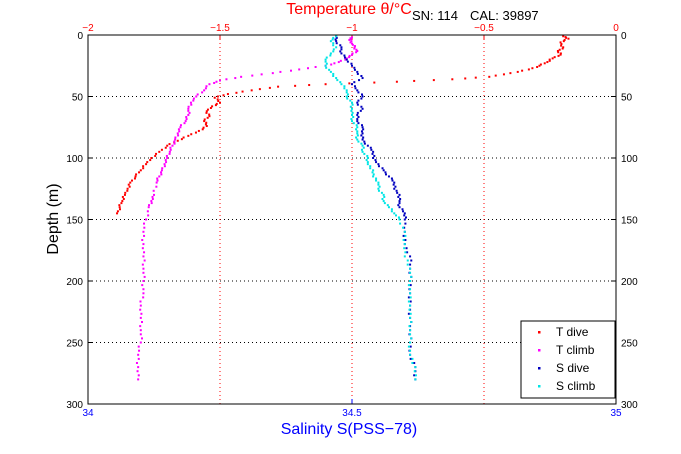  What do you see at coordinates (74, 221) in the screenshot?
I see `depth-tick-label-left: 150` at bounding box center [74, 221].